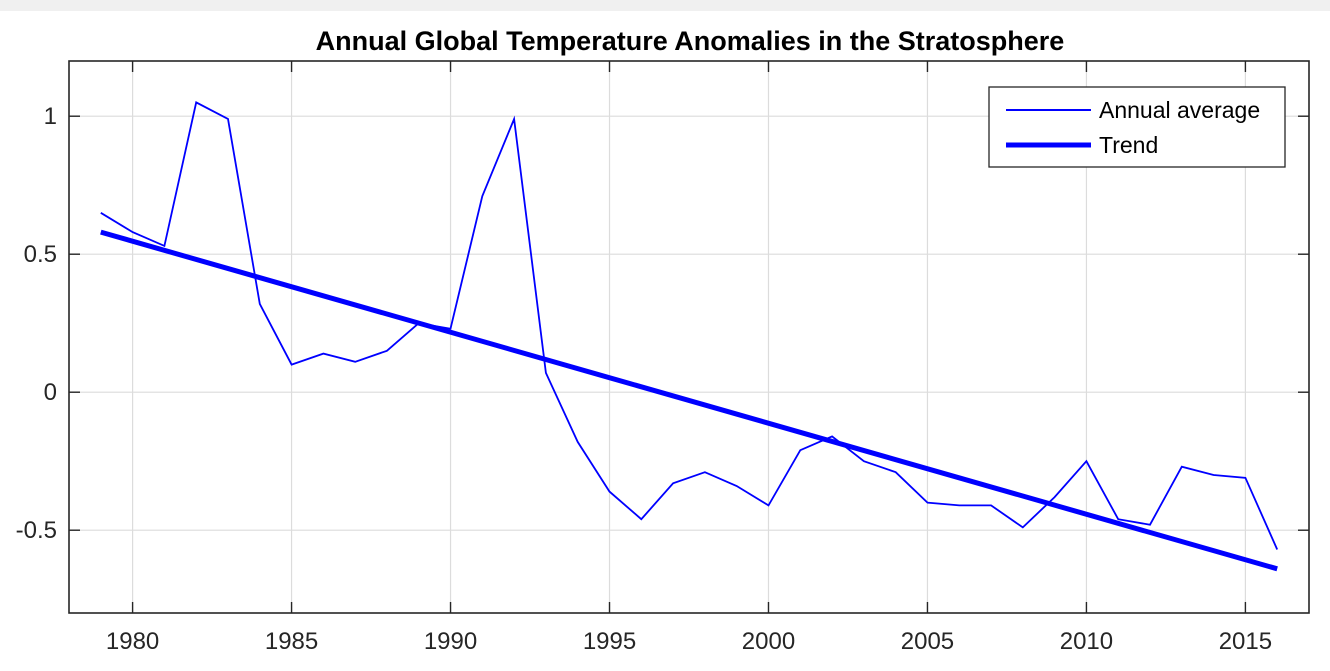  I want to click on legend-box, so click(1137, 127).